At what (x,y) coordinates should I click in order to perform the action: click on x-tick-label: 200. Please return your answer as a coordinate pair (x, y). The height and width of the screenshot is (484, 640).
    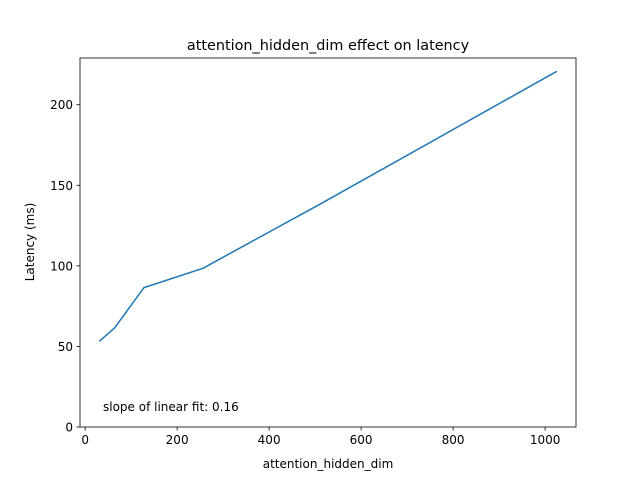
    Looking at the image, I should click on (177, 440).